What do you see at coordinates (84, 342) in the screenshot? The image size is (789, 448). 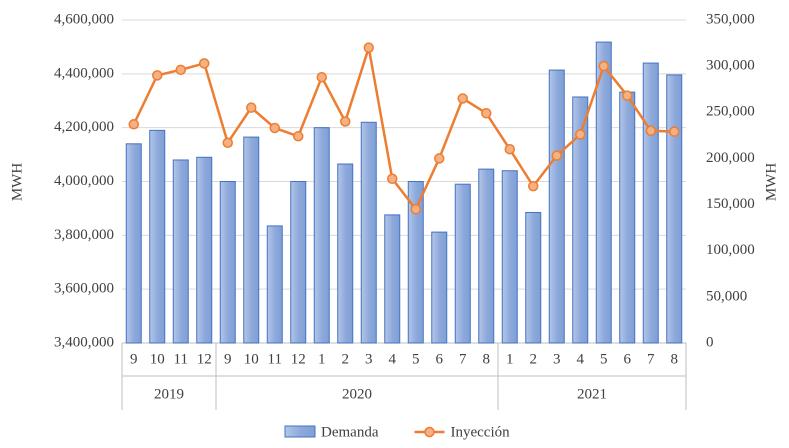 I see `y-tick-label: 3,400,000` at bounding box center [84, 342].